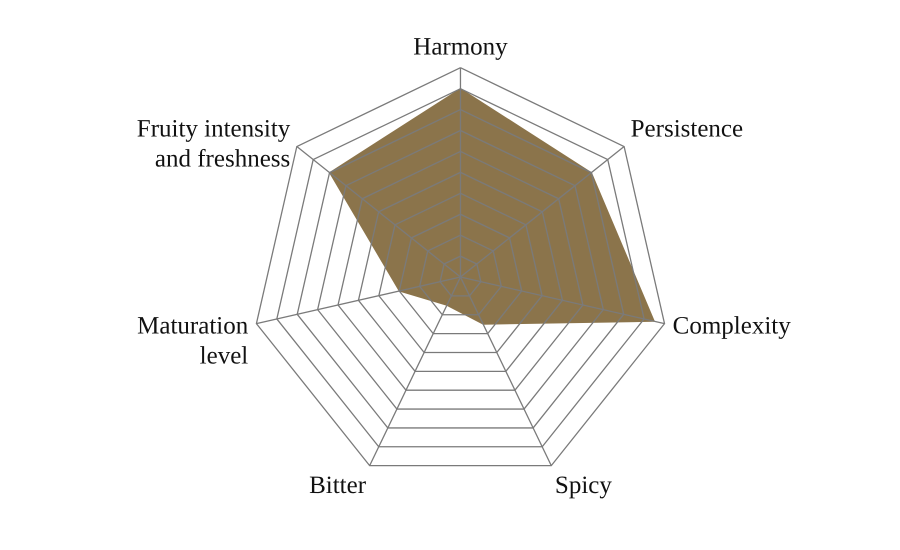  What do you see at coordinates (193, 341) in the screenshot?
I see `spoke-label: Maturation level` at bounding box center [193, 341].